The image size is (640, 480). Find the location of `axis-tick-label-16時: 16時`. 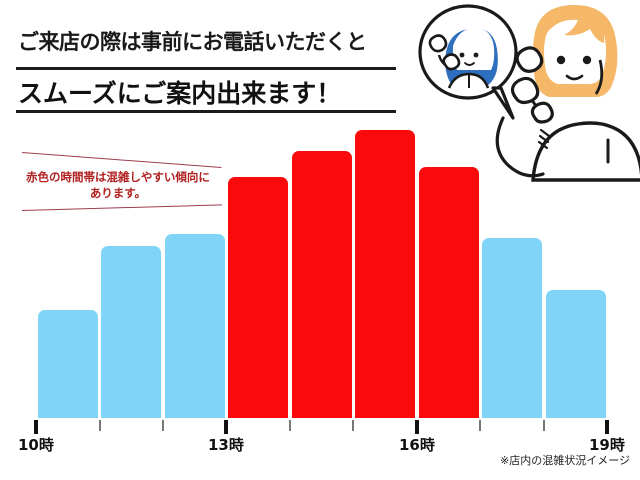

axis-tick-label-16時: 16時 is located at coordinates (417, 445).